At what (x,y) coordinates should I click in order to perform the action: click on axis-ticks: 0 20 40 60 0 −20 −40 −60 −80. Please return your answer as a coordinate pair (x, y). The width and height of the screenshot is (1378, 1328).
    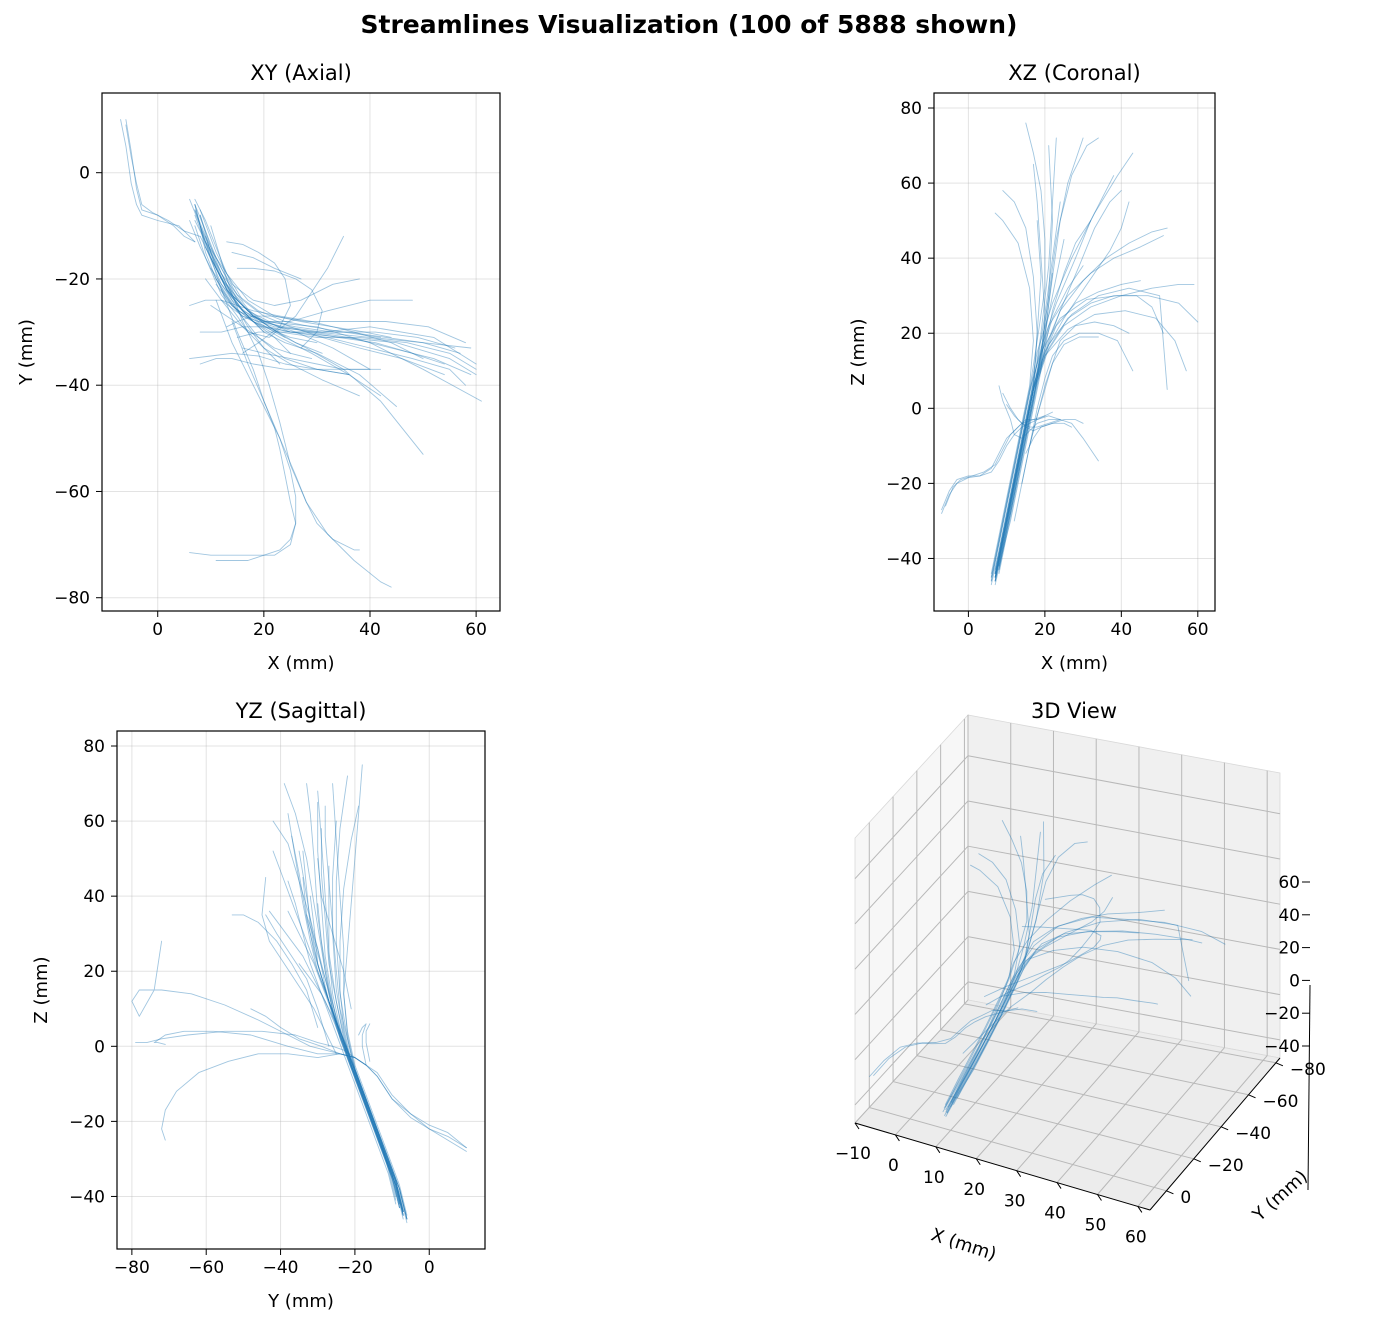
    Looking at the image, I should click on (270, 402).